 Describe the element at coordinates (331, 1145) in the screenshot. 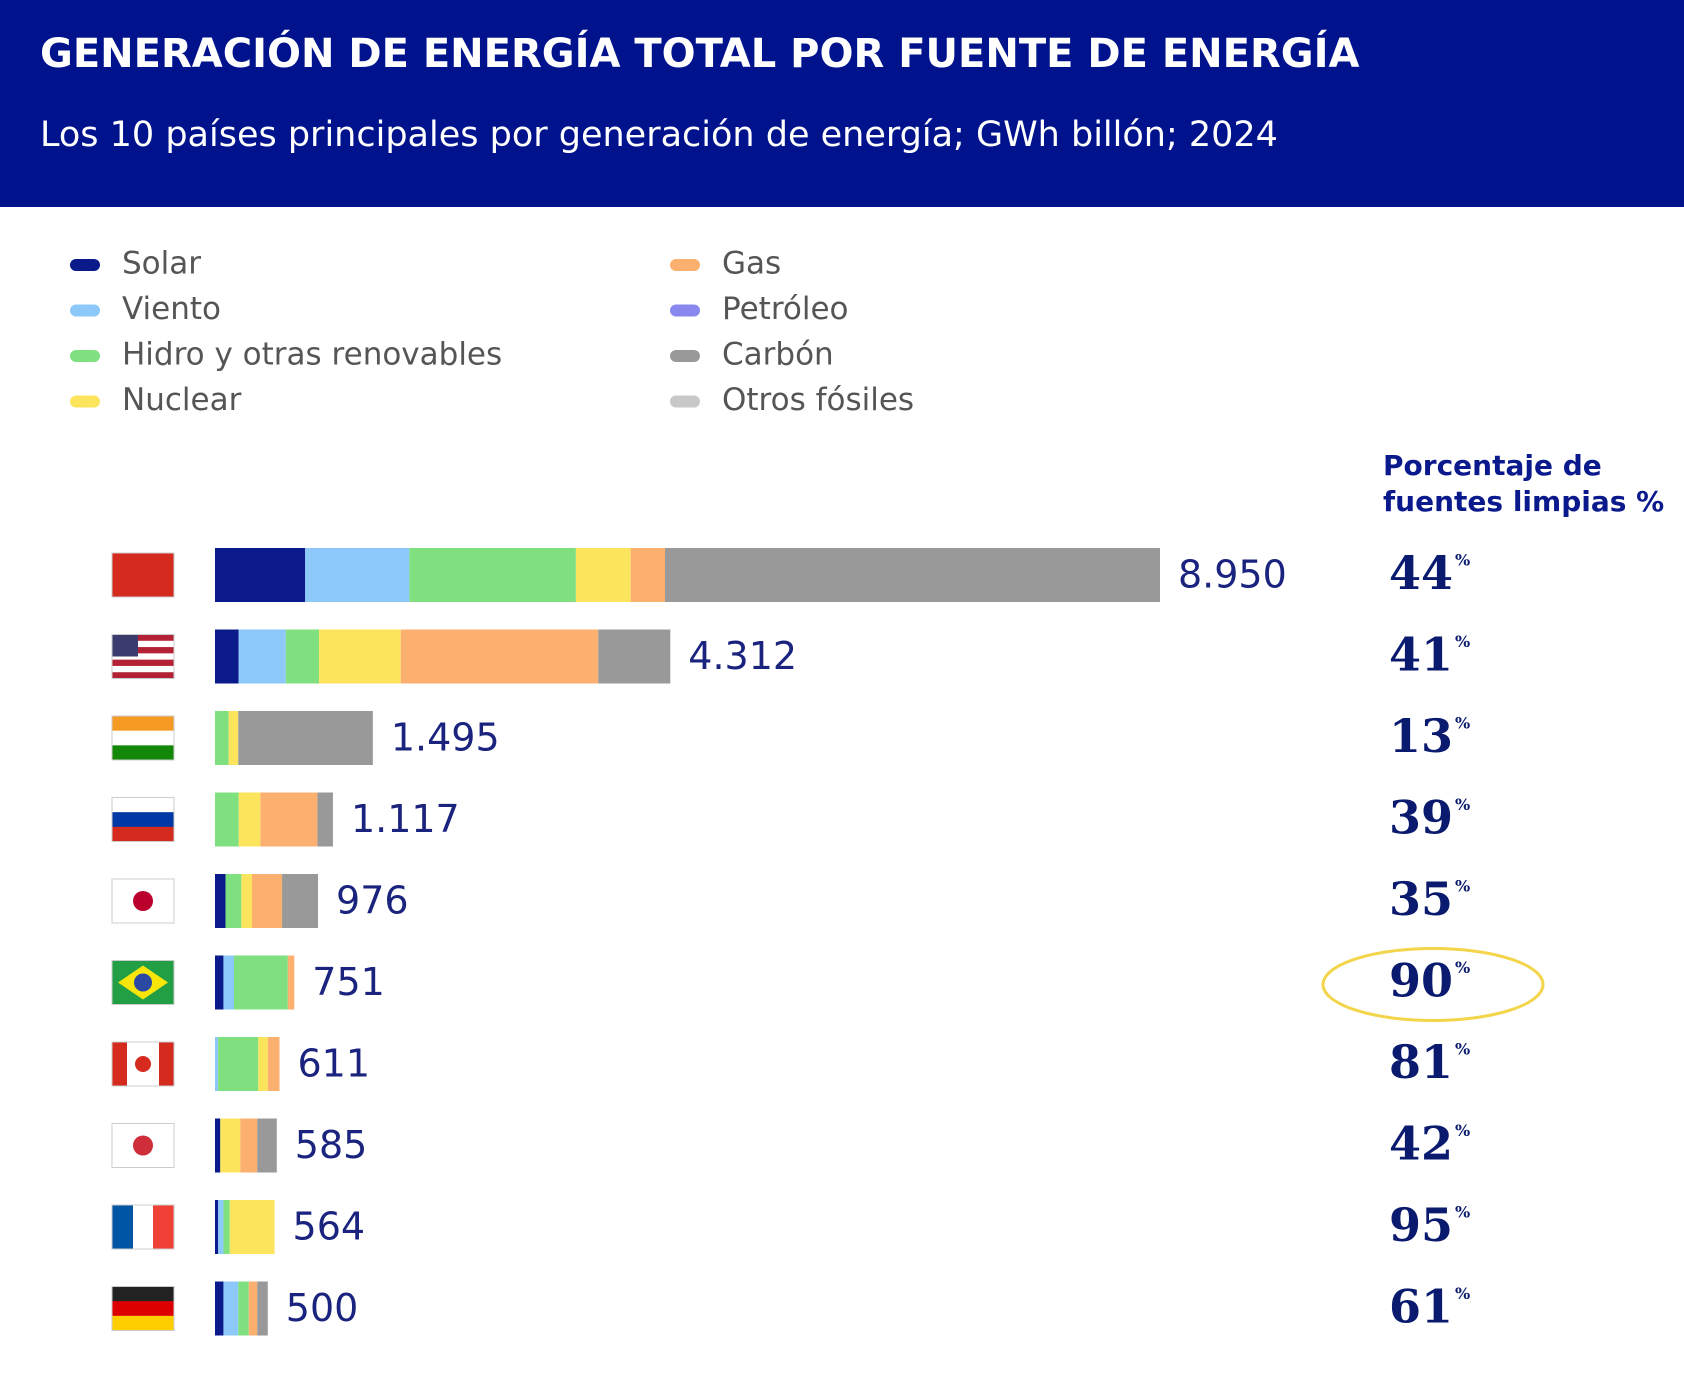

I see `total-label: 585` at that location.